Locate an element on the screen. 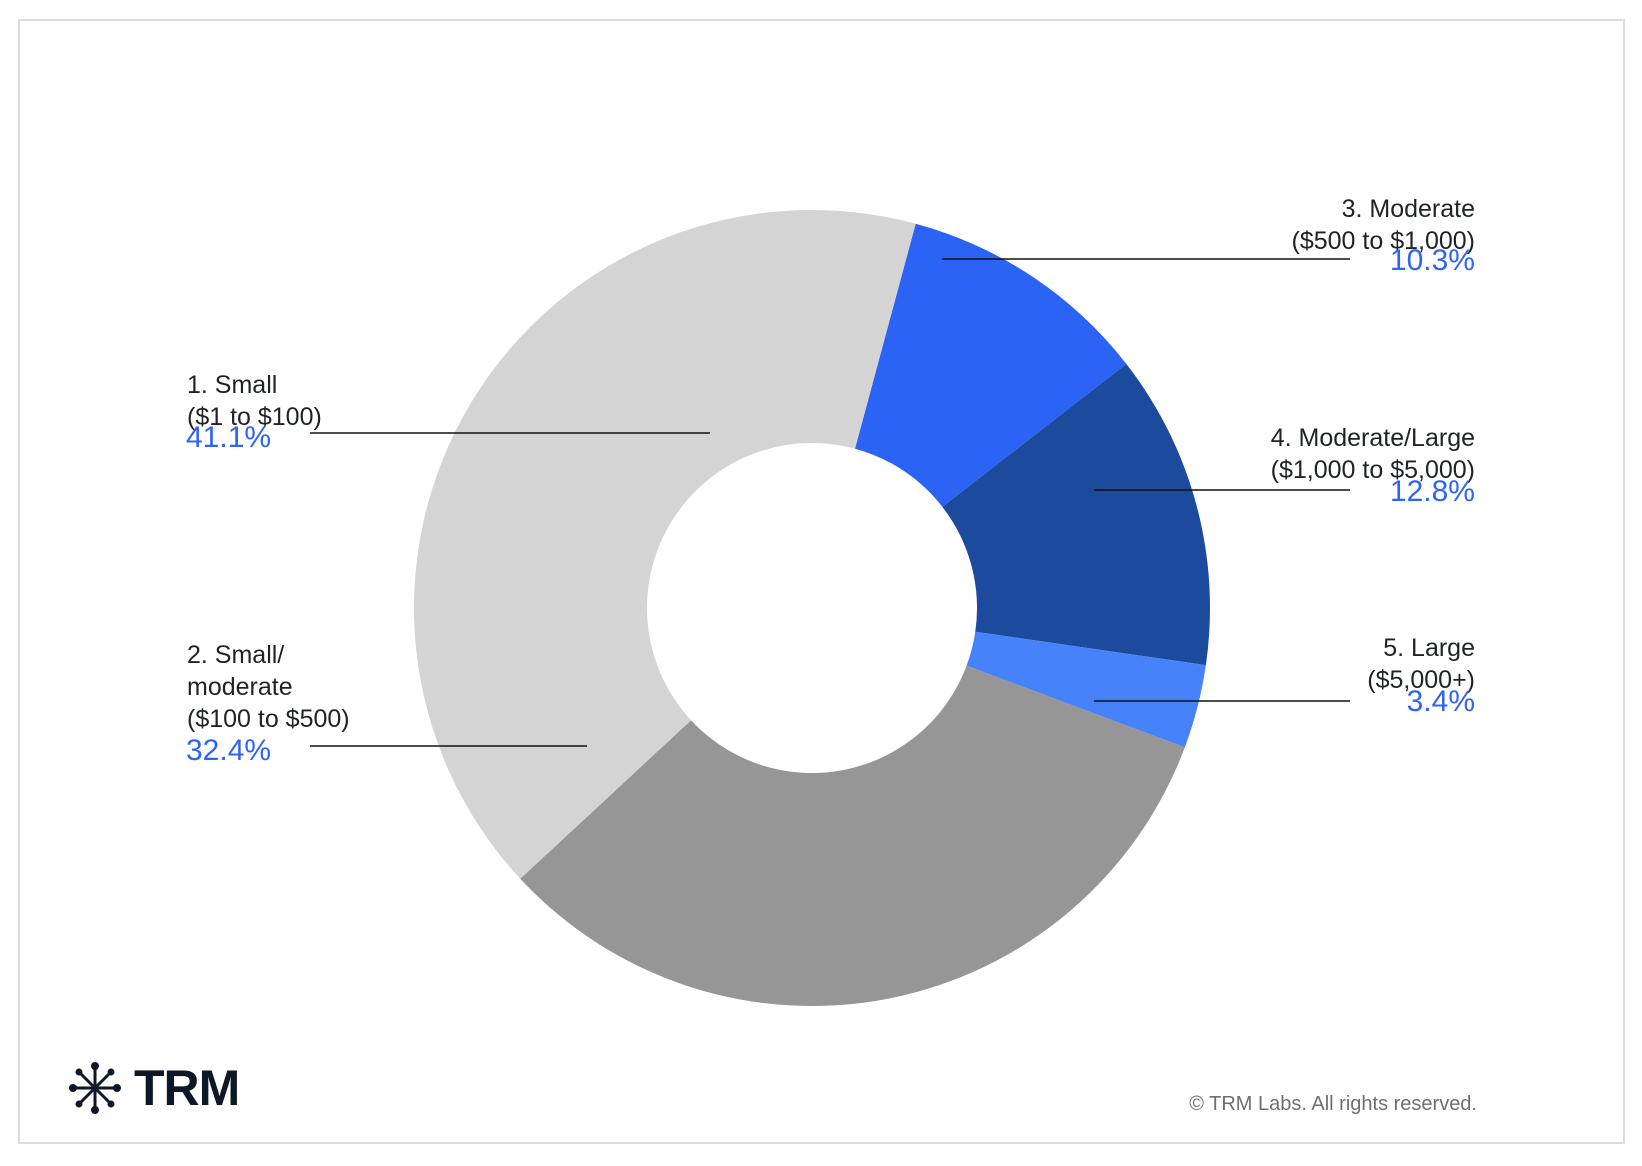 The image size is (1642, 1166). slice-value-moderate: 10.3% is located at coordinates (1432, 260).